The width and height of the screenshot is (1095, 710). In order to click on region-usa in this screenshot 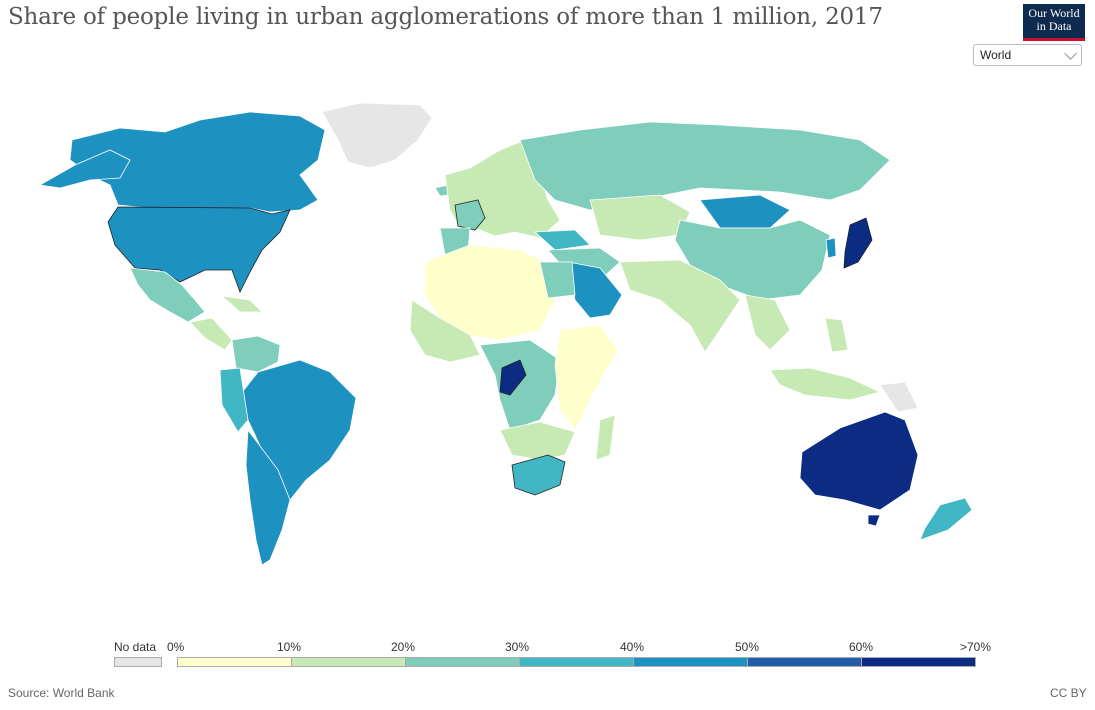, I will do `click(199, 250)`.